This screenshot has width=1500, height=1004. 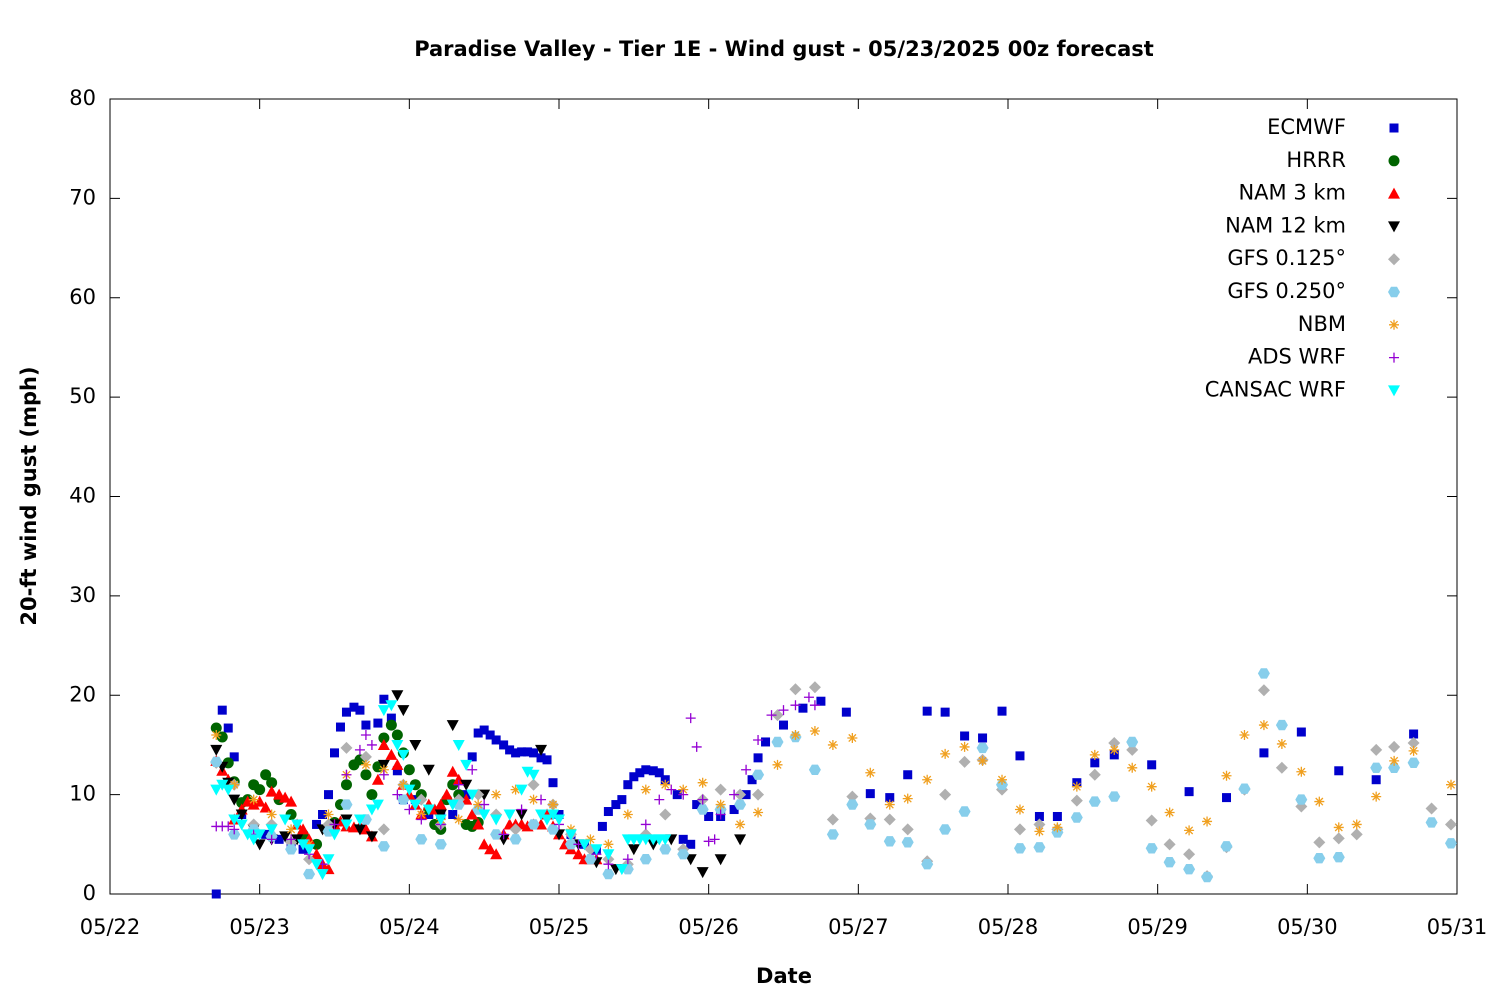 What do you see at coordinates (1286, 291) in the screenshot?
I see `legend-label: GFS 0.250°` at bounding box center [1286, 291].